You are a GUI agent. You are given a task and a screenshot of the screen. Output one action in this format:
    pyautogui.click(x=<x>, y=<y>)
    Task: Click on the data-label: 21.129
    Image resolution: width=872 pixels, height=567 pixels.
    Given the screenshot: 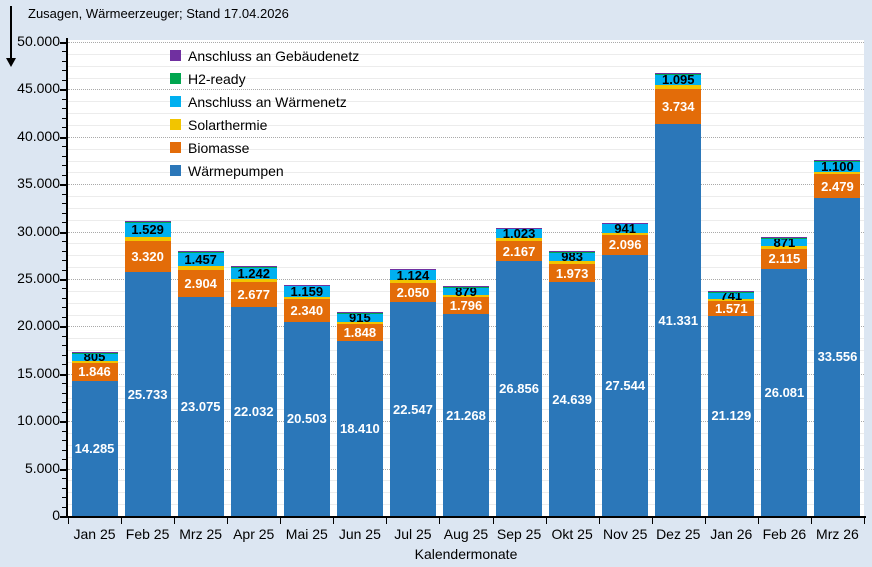 What is the action you would take?
    pyautogui.click(x=731, y=416)
    